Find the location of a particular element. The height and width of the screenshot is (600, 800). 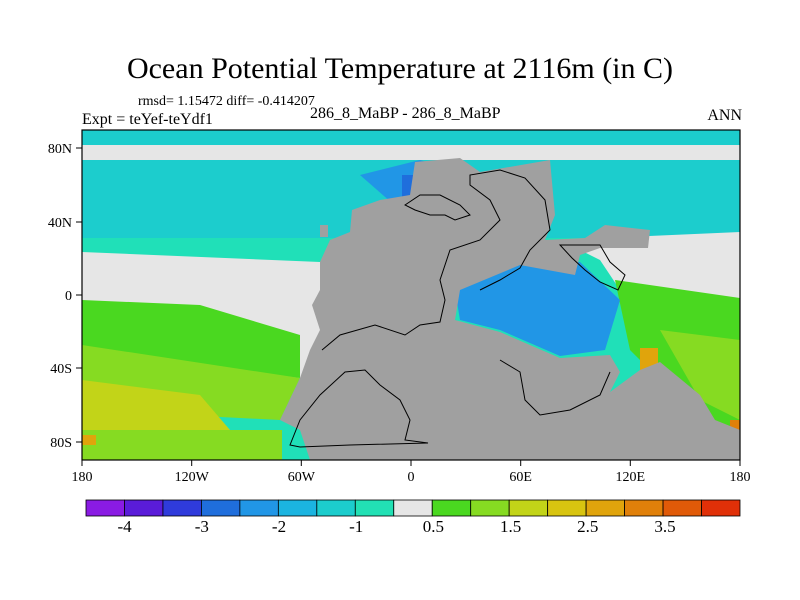

y-tick-label: 40S is located at coordinates (61, 369).